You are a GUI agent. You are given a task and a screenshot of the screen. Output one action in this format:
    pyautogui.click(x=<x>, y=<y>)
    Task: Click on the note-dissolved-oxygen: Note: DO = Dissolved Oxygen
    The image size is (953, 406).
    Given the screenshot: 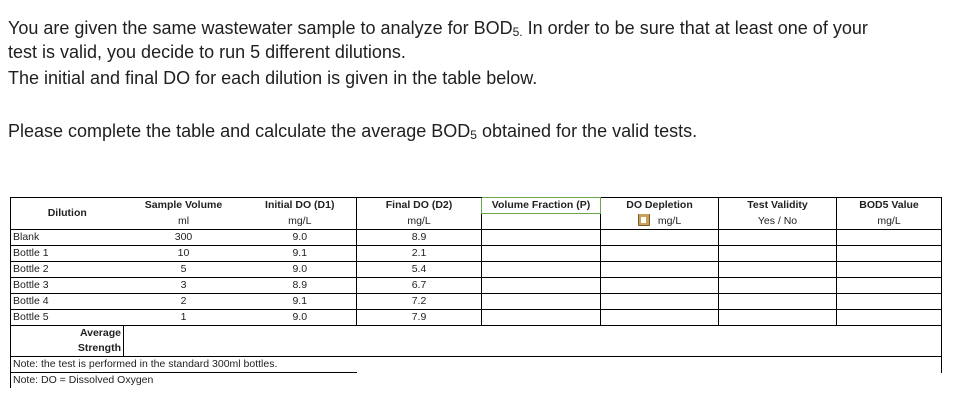 What is the action you would take?
    pyautogui.click(x=183, y=380)
    